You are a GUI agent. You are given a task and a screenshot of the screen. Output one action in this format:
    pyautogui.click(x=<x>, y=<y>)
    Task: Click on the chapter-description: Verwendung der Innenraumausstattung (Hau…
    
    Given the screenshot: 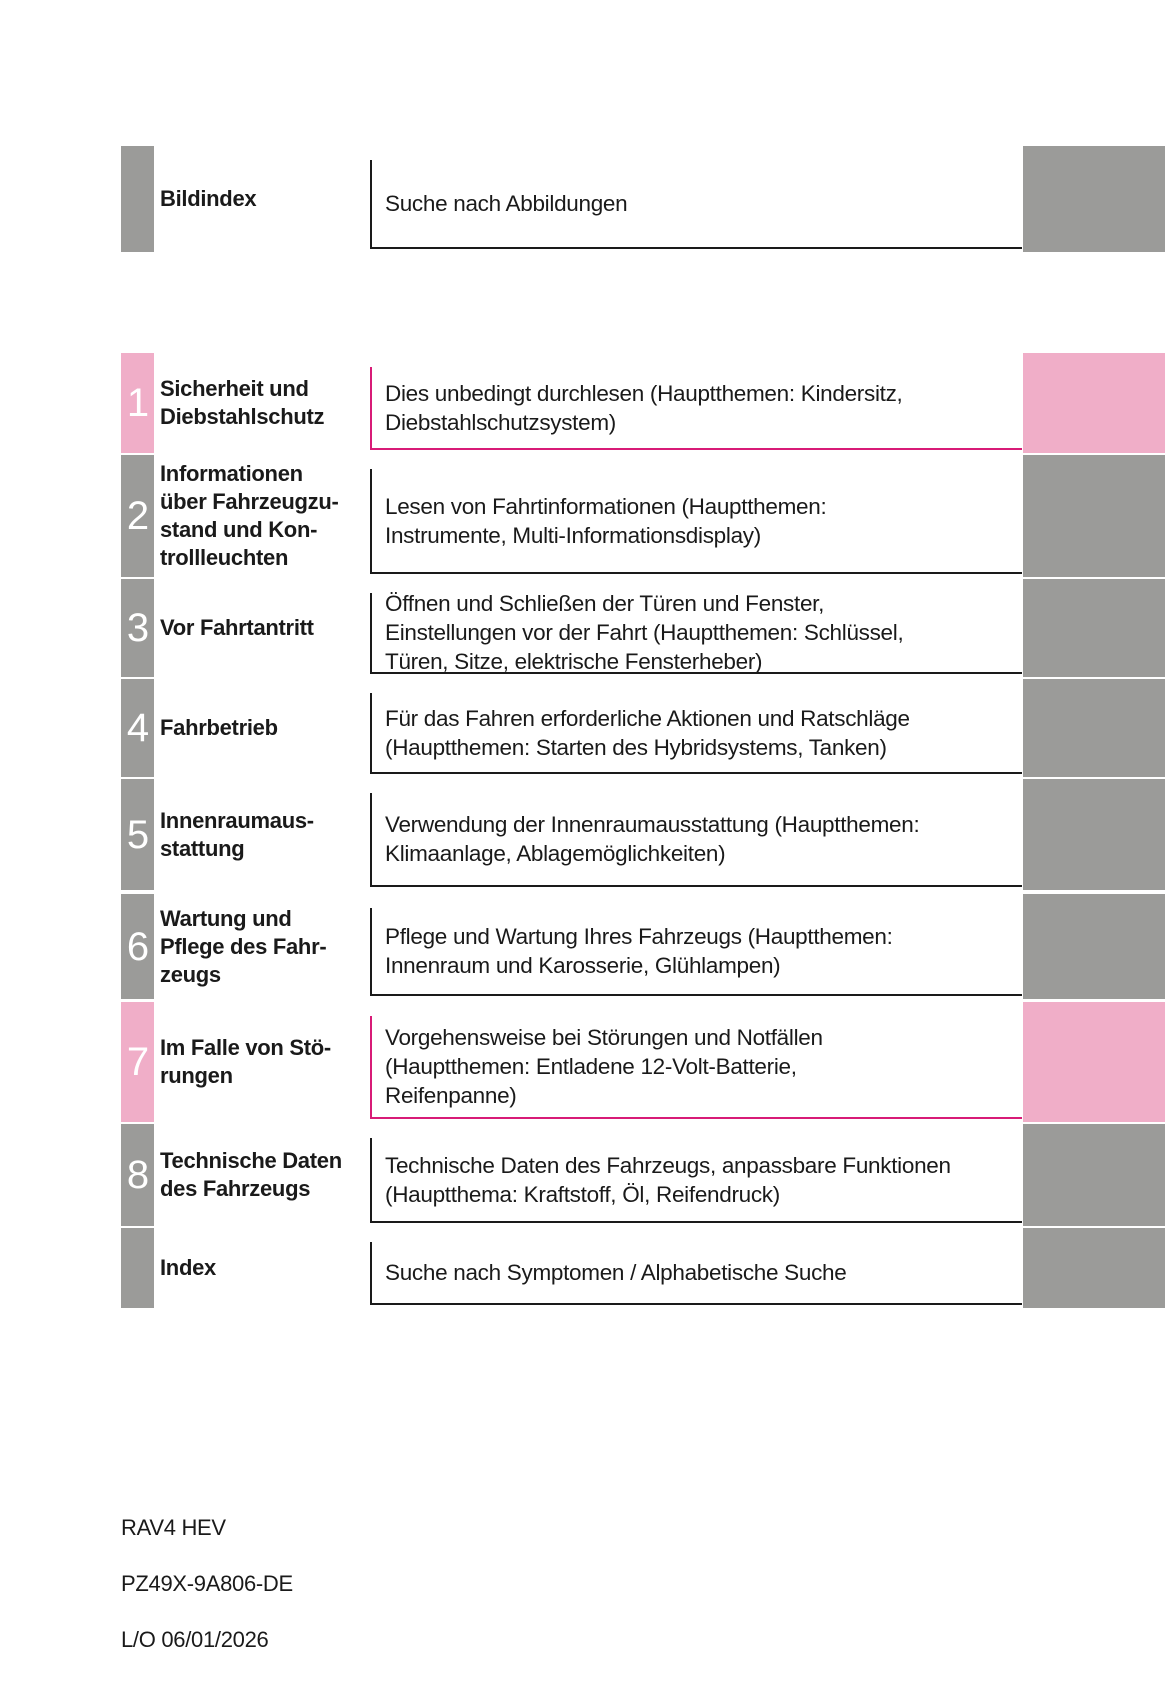 What is the action you would take?
    pyautogui.click(x=696, y=840)
    